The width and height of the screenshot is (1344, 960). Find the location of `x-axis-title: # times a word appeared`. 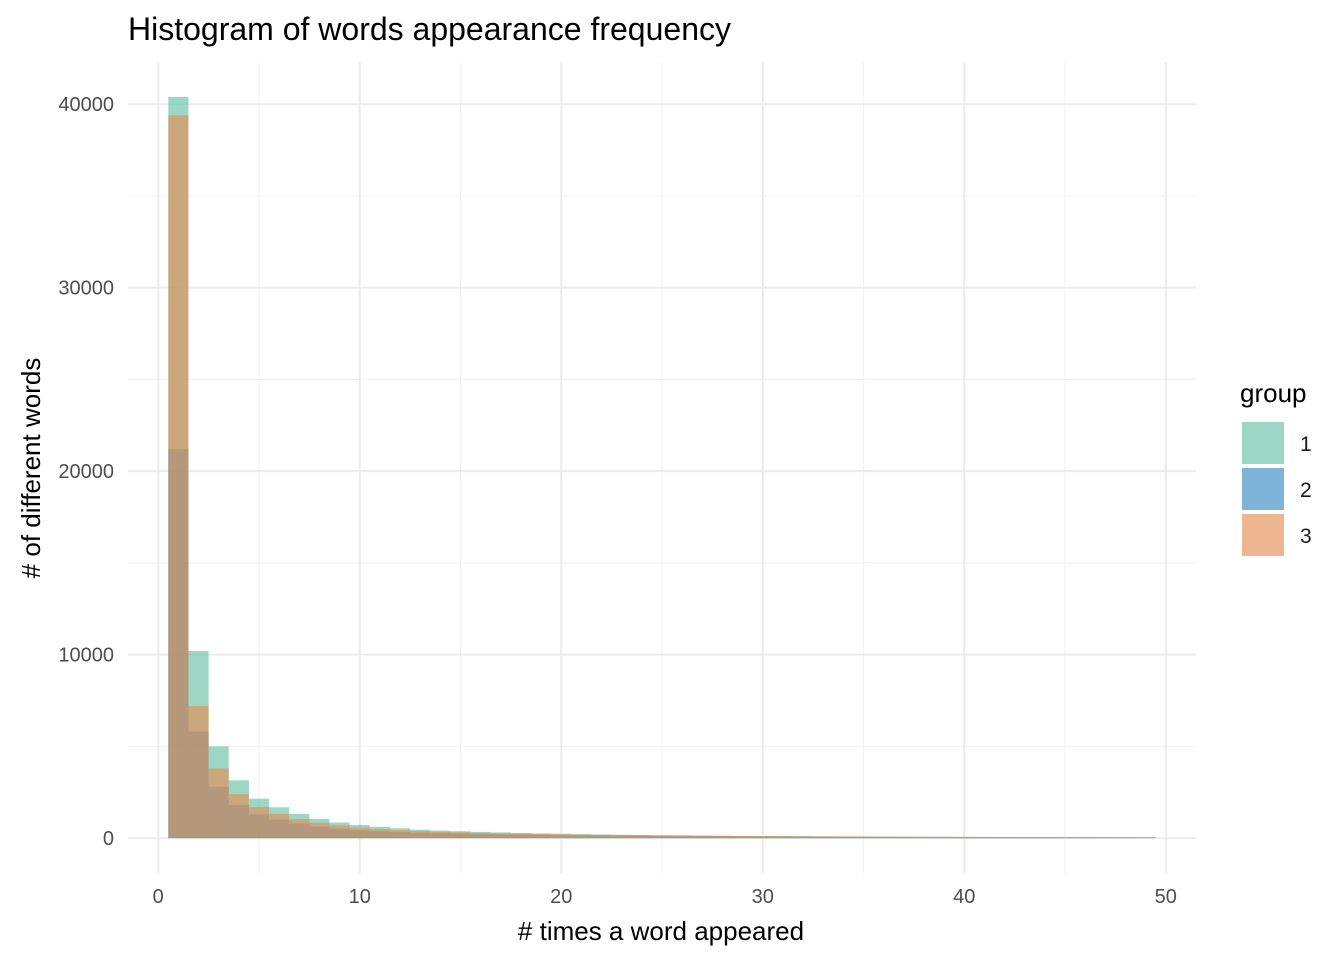

x-axis-title: # times a word appeared is located at coordinates (661, 931).